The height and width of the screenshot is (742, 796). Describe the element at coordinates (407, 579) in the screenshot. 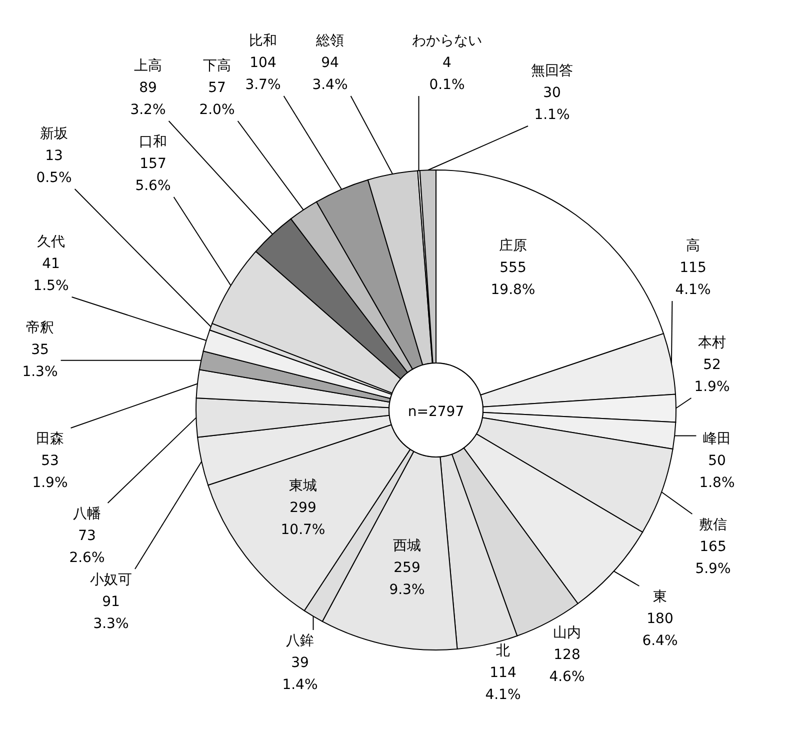

I see `data-label: 259 9.3%` at that location.